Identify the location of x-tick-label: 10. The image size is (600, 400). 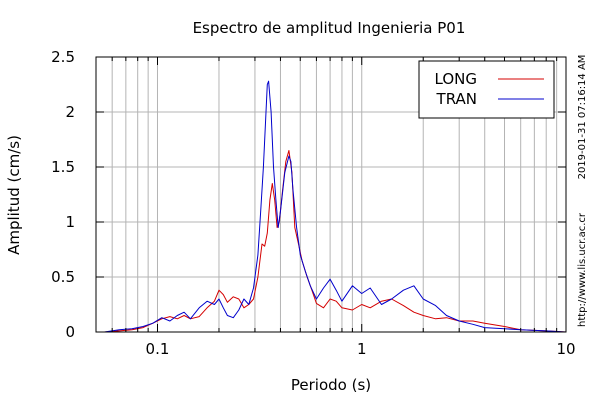
(565, 349).